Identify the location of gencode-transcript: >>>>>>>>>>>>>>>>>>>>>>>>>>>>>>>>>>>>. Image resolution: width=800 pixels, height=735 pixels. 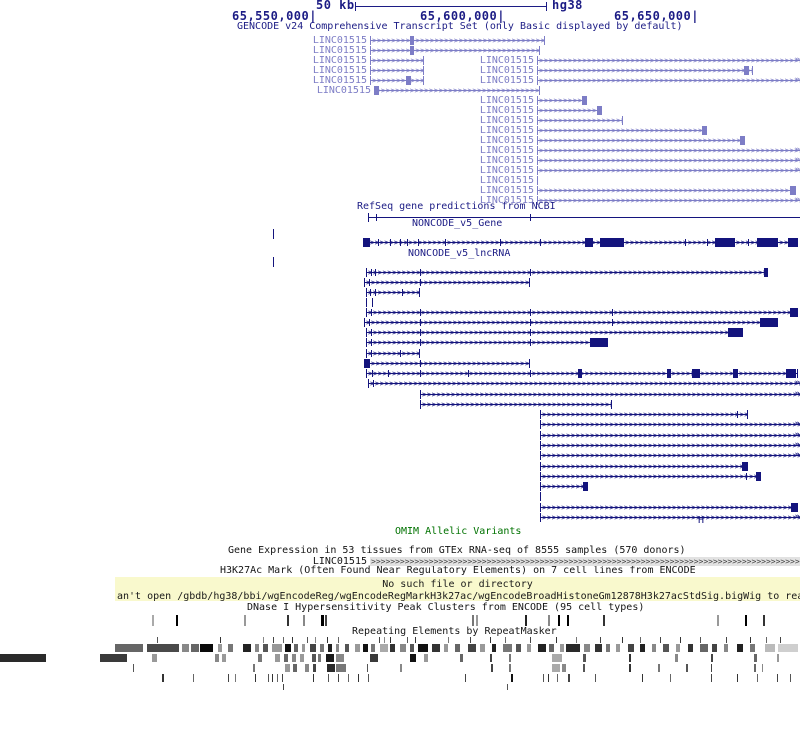
(622, 130).